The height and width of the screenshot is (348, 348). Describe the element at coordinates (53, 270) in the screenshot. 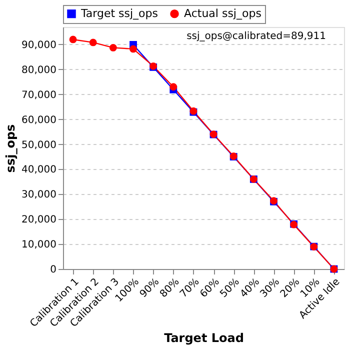

I see `y-tick-label: 0` at that location.